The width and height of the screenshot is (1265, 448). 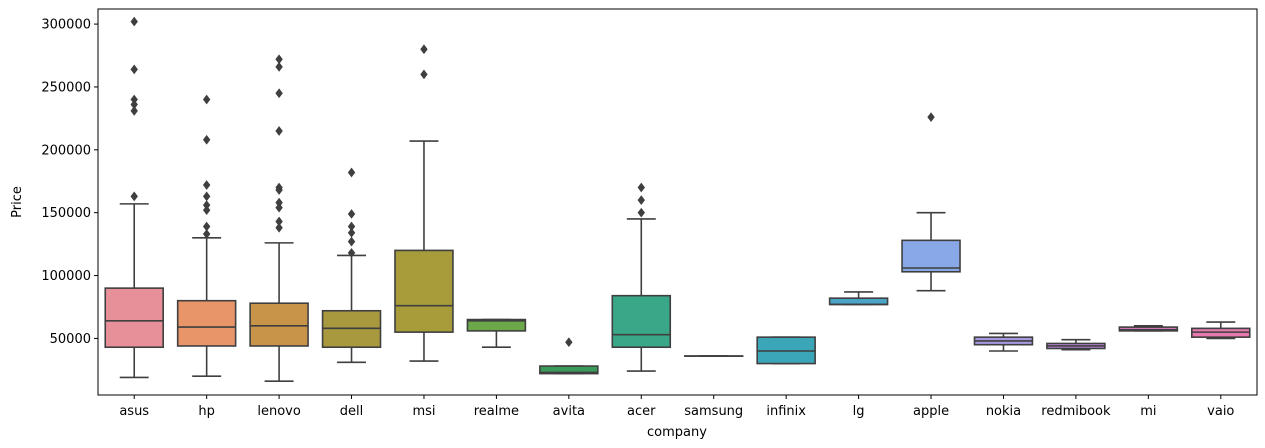 I want to click on box-lg, so click(x=858, y=298).